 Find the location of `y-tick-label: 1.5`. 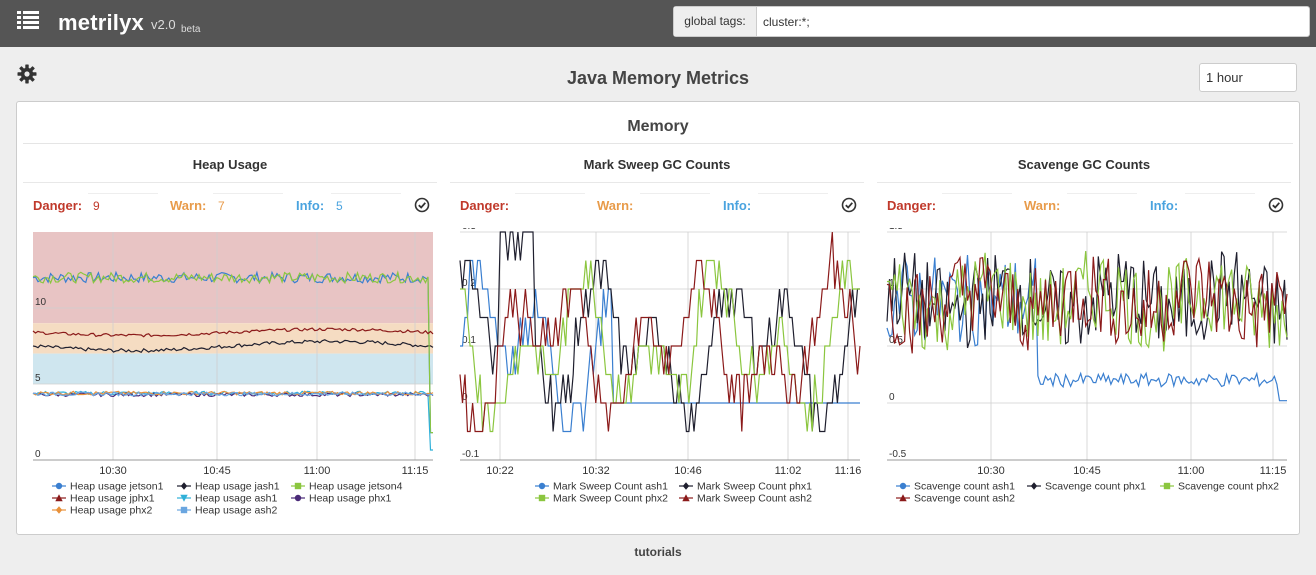

y-tick-label: 1.5 is located at coordinates (896, 230).